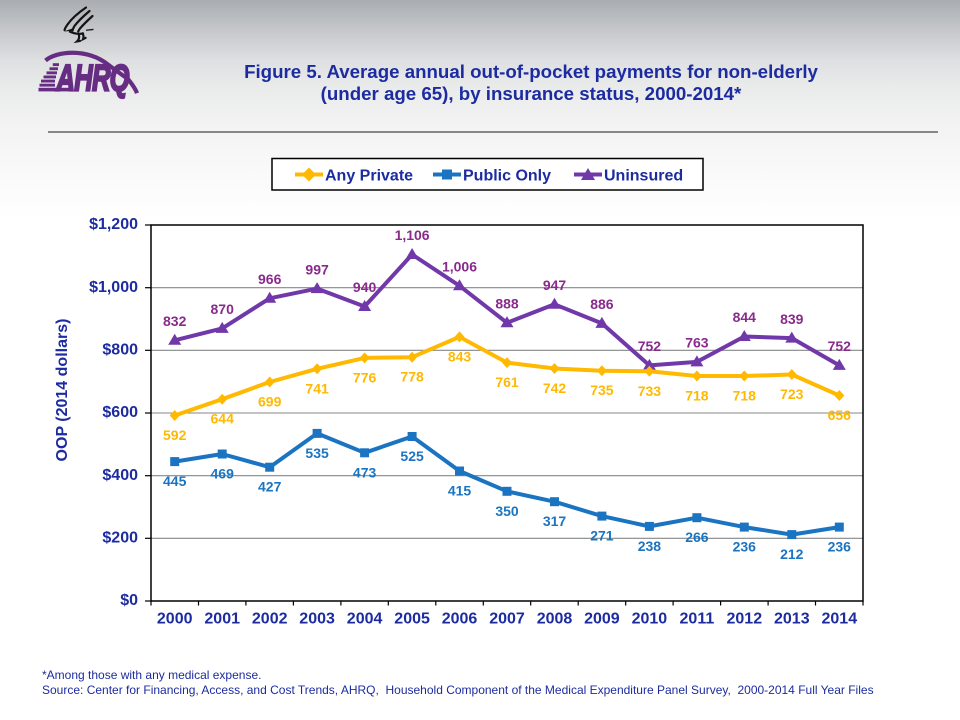 Image resolution: width=960 pixels, height=720 pixels. Describe the element at coordinates (365, 287) in the screenshot. I see `svg-text: 940` at that location.